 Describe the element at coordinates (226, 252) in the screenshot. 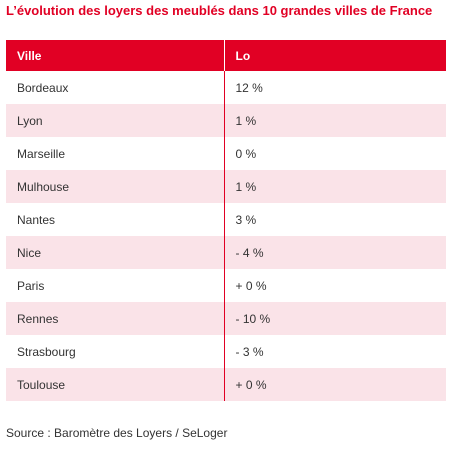

I see `table-row: Nice - 4 %` at that location.